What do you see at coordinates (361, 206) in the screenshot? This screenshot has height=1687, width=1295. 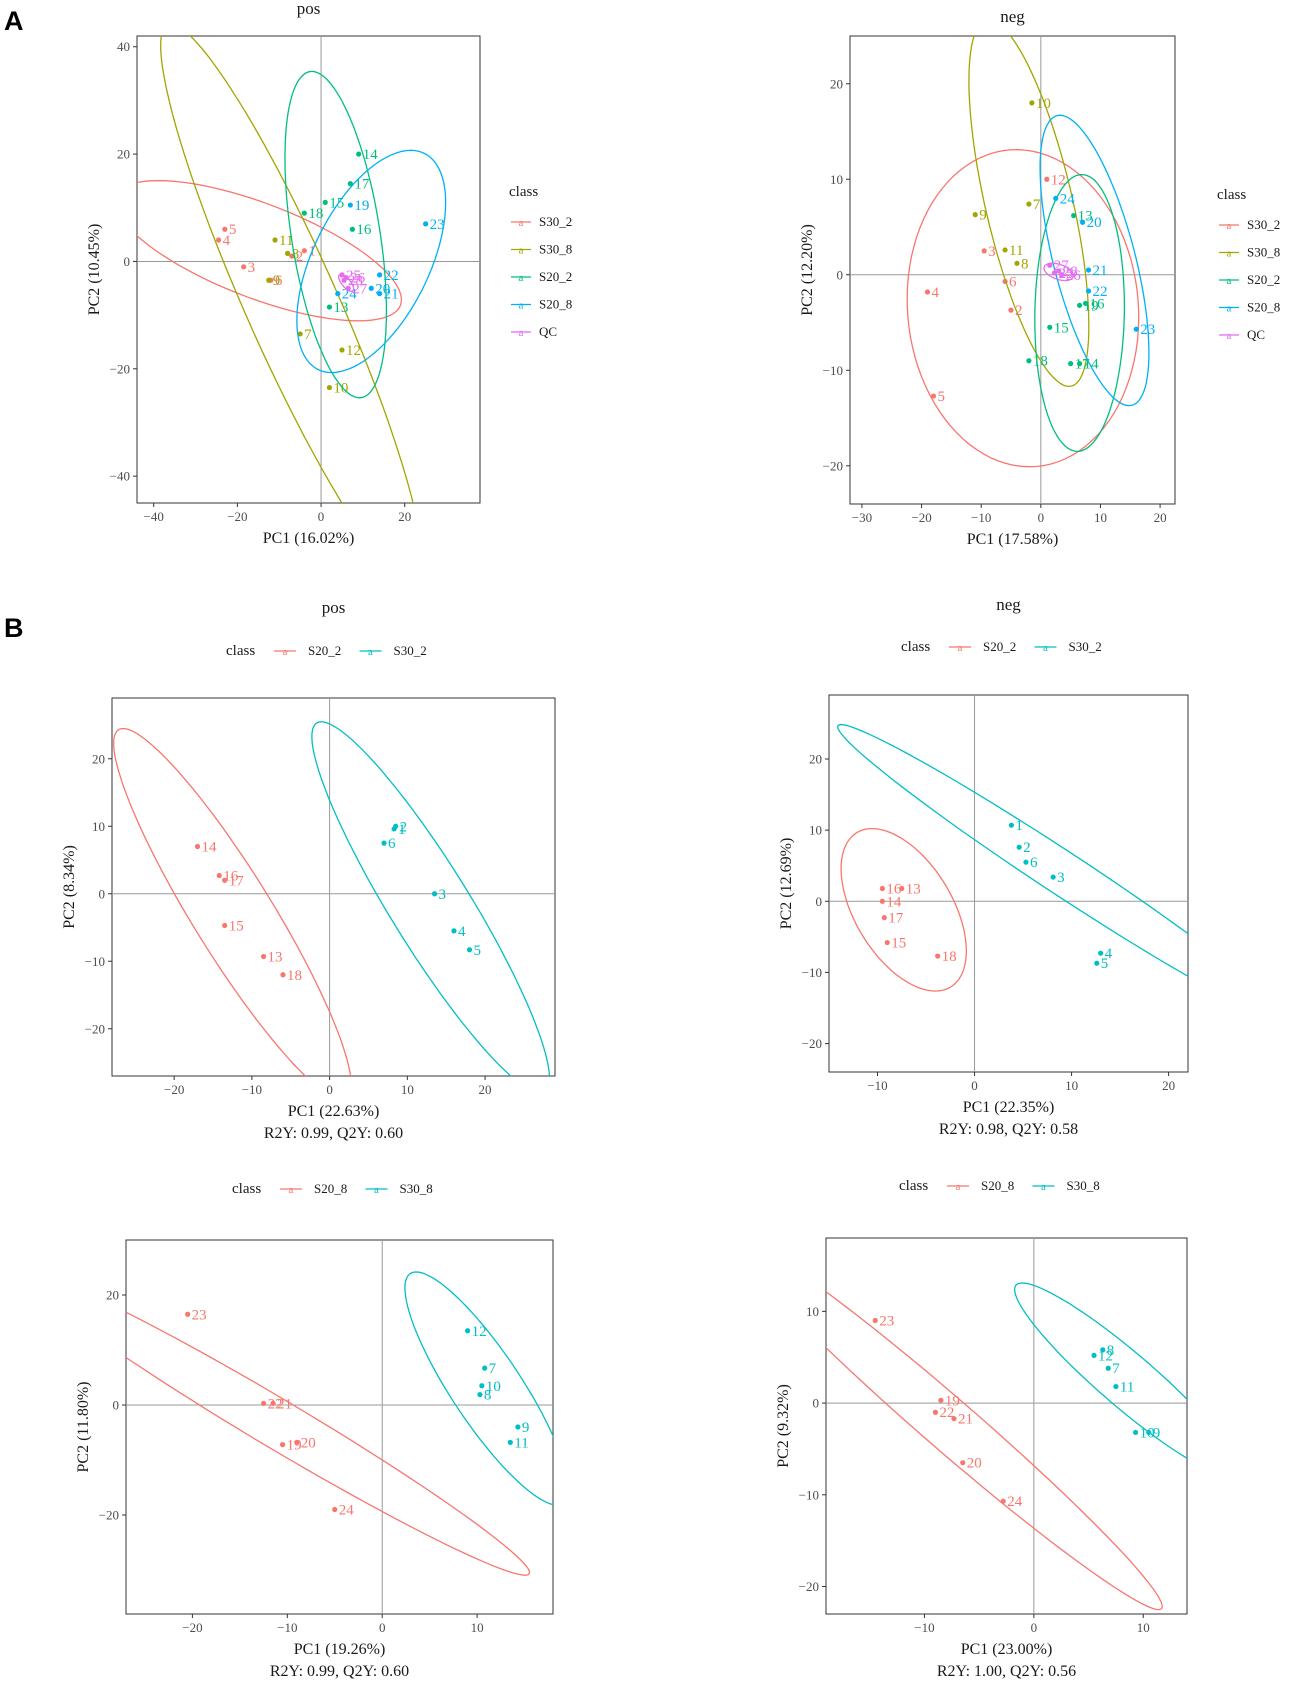 I see `sample-label: 19` at bounding box center [361, 206].